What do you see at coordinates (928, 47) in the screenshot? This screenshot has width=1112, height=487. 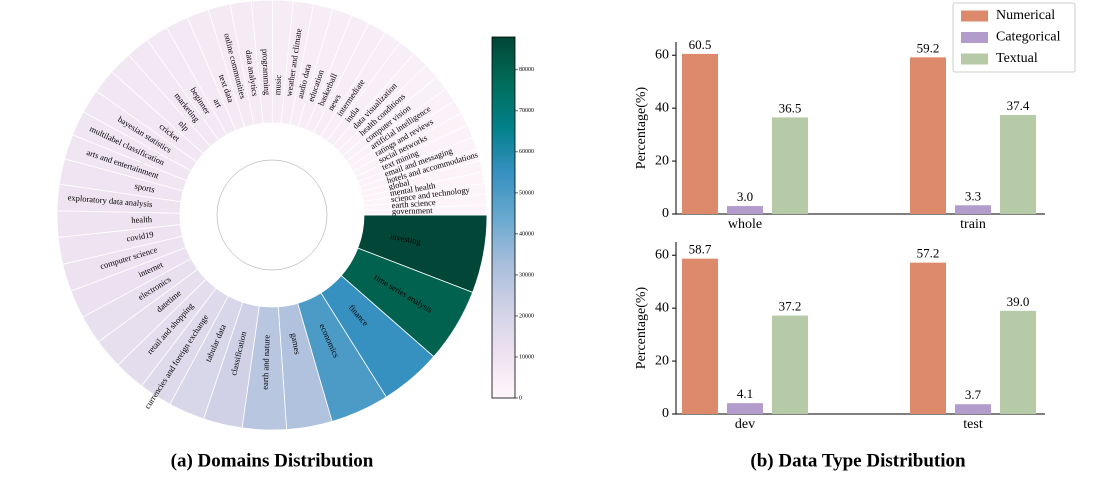 I see `value-label: 59.2` at bounding box center [928, 47].